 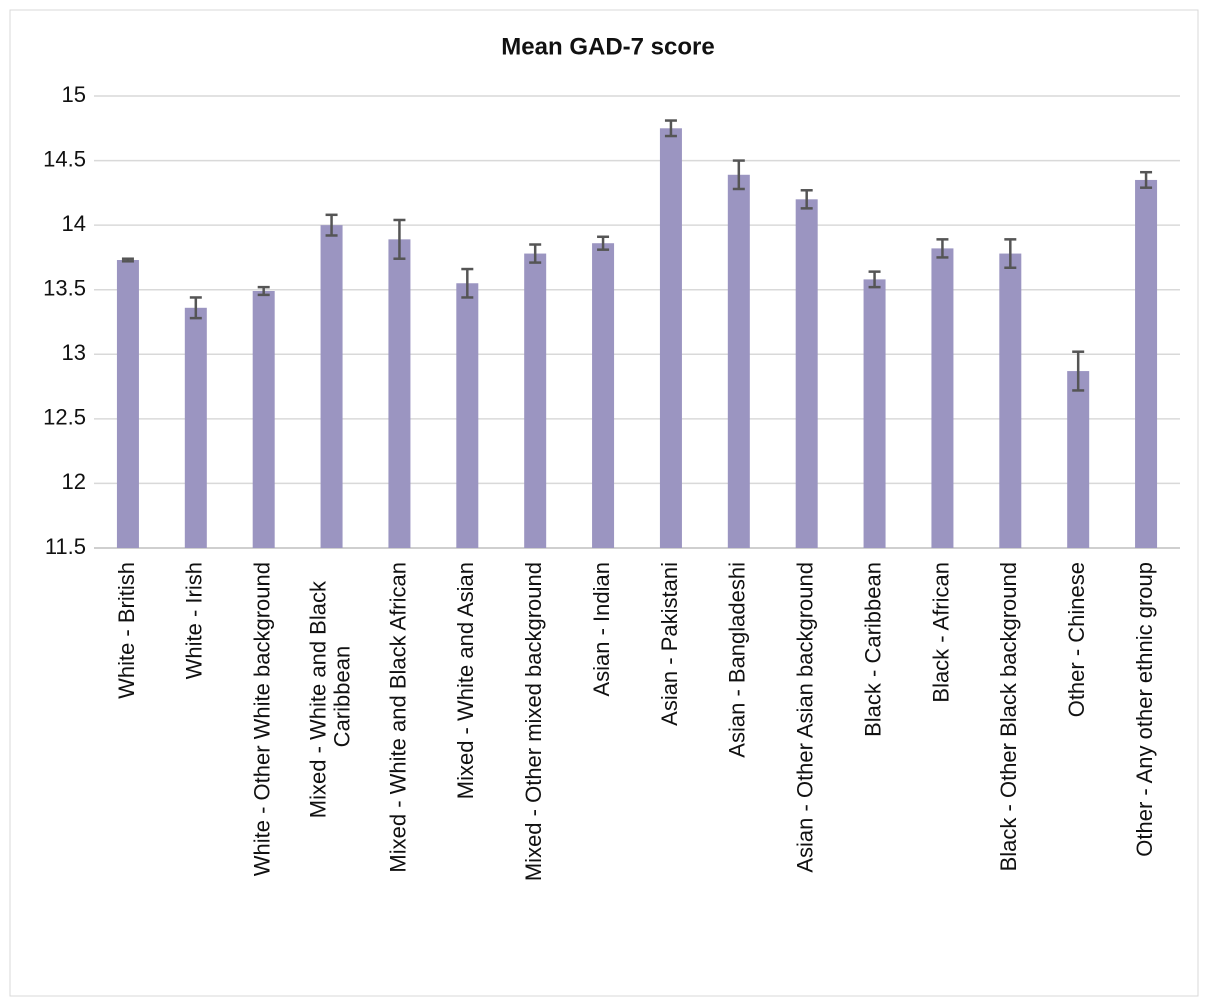 What do you see at coordinates (64, 417) in the screenshot?
I see `y-tick-label: 12.5` at bounding box center [64, 417].